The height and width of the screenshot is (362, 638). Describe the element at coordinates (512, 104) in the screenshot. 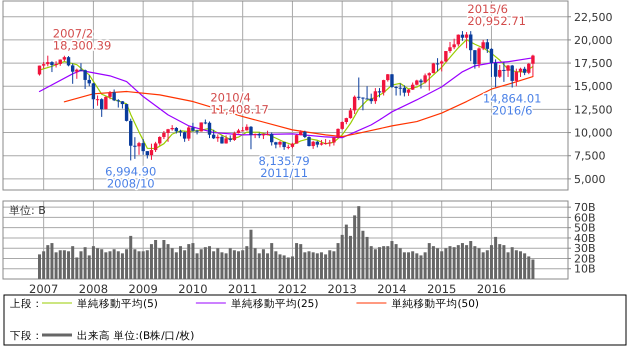

I see `annotation: 14,864.01 2016/6` at that location.